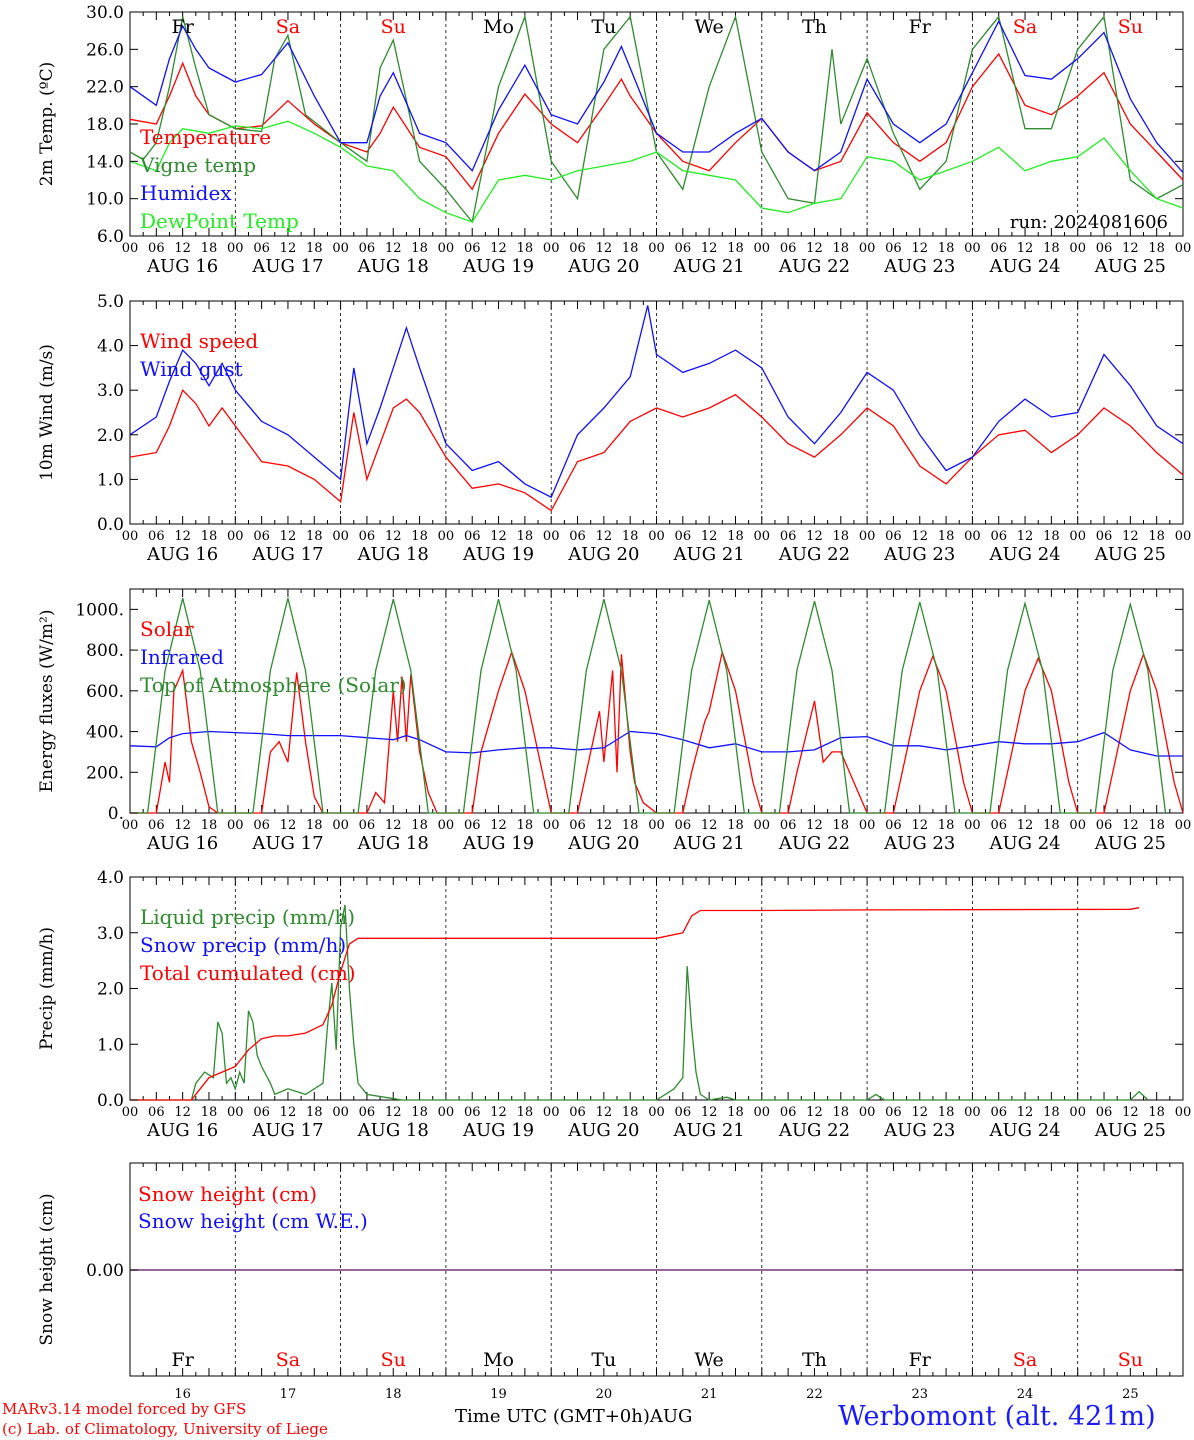 This screenshot has height=1440, width=1194. What do you see at coordinates (47, 701) in the screenshot?
I see `y-axis-title-energy: Energy fluxes (W/m²)` at bounding box center [47, 701].